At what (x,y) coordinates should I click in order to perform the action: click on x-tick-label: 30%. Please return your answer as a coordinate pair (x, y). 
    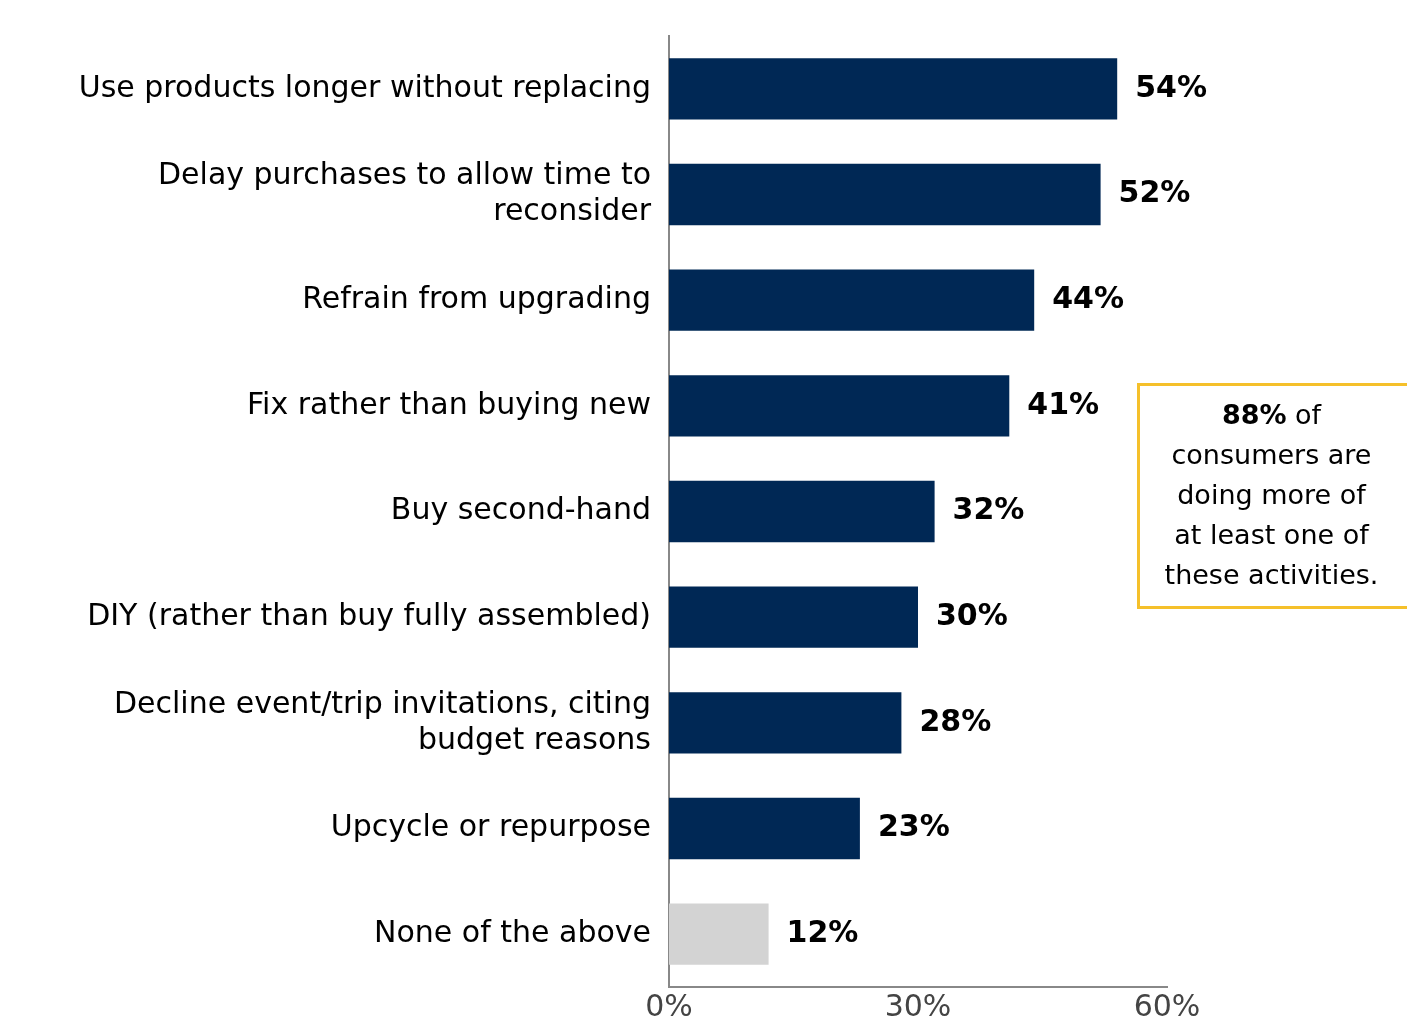
    Looking at the image, I should click on (918, 1005).